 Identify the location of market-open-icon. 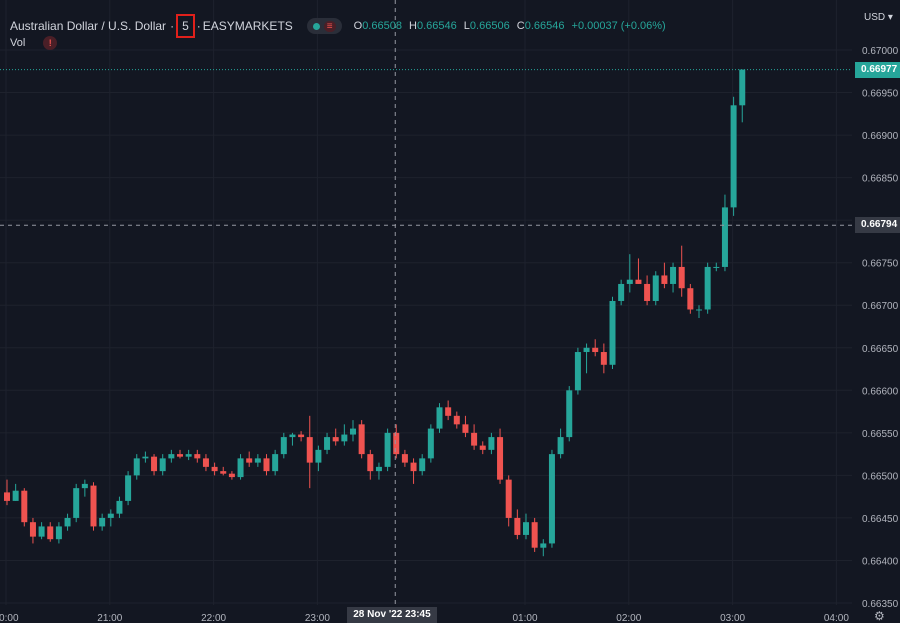
(316, 26).